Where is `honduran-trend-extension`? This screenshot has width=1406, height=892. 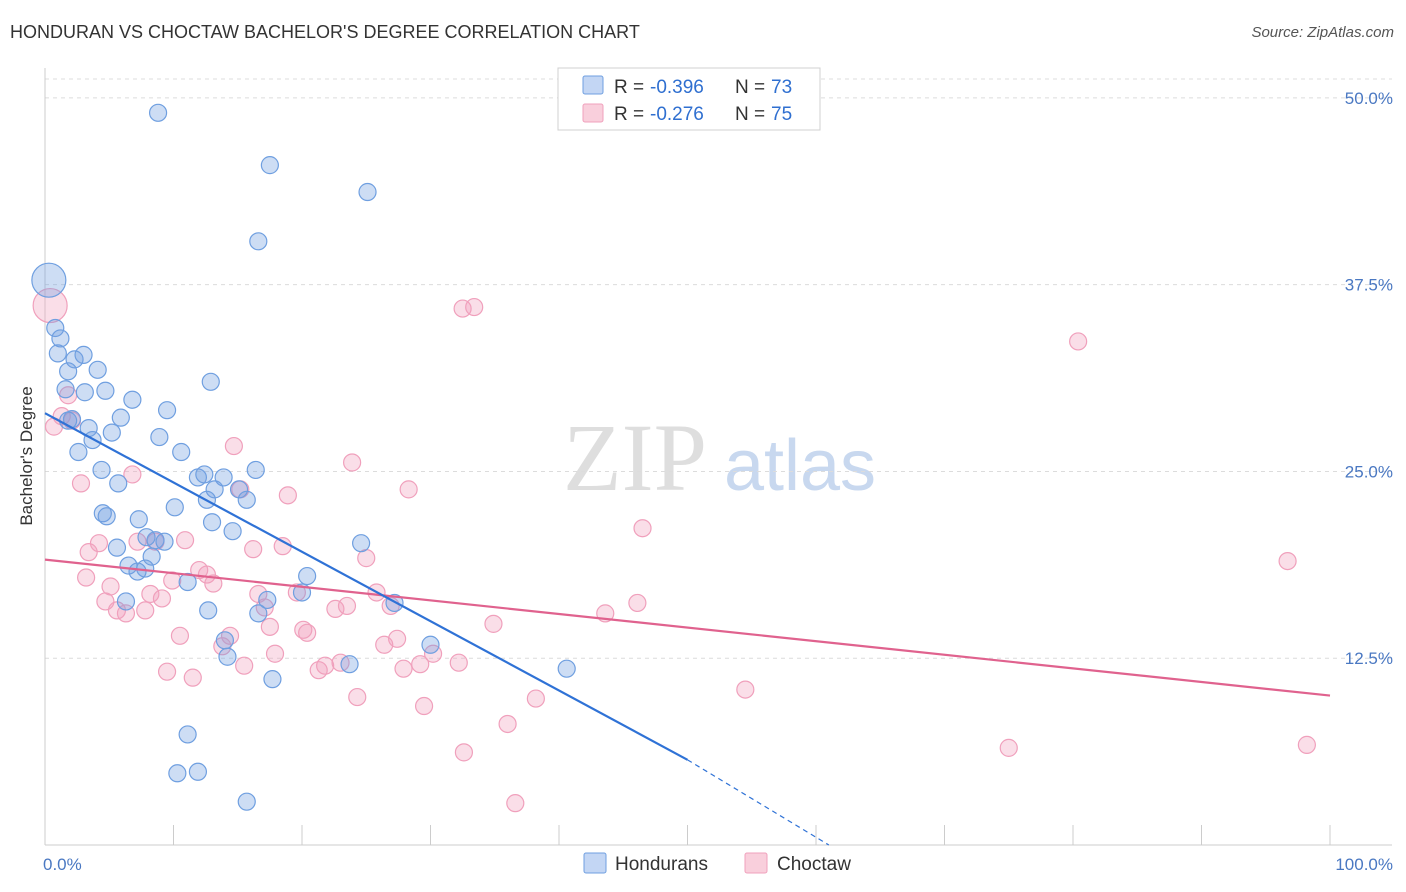 honduran-trend-extension is located at coordinates (758, 802).